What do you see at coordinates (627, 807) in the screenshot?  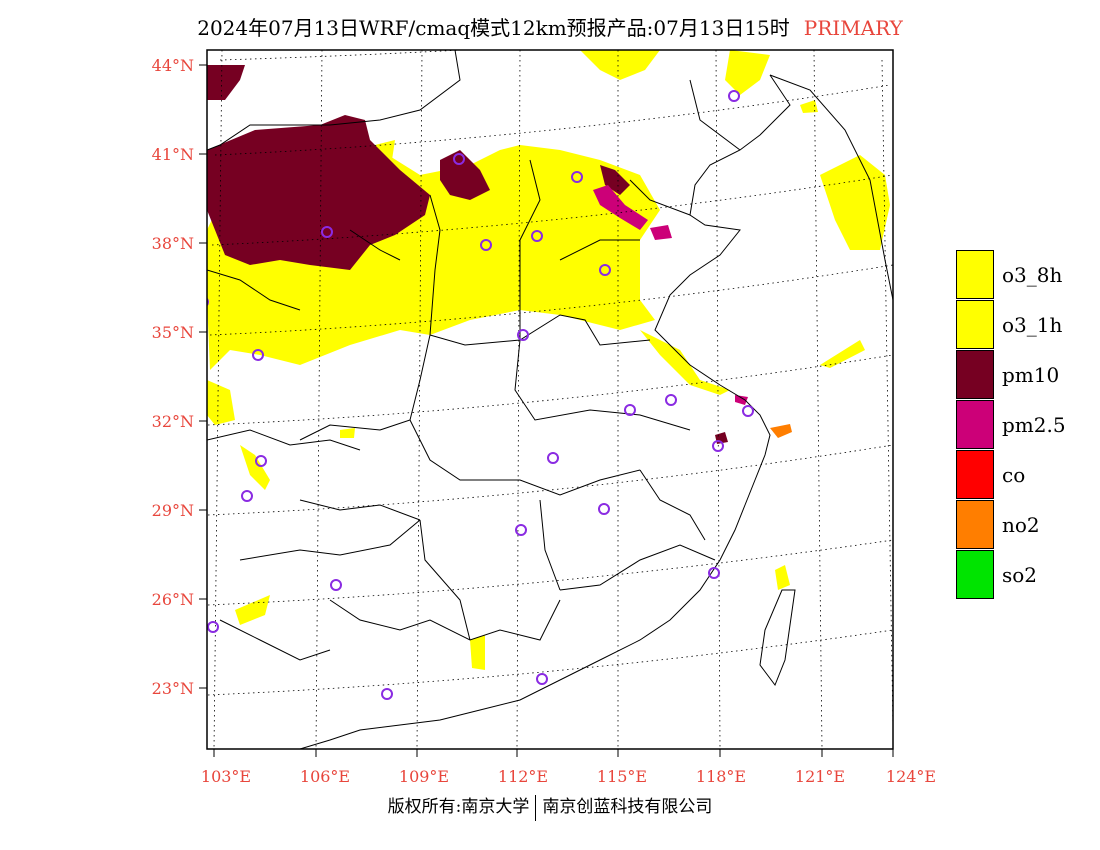 I see `copyright-right: 南京创蓝科技有限公司` at bounding box center [627, 807].